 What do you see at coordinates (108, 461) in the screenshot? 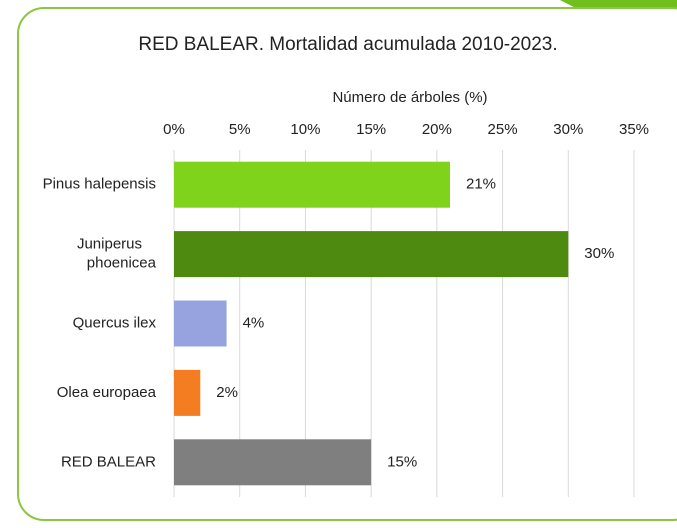
I see `y-tick-label: RED BALEAR` at bounding box center [108, 461].